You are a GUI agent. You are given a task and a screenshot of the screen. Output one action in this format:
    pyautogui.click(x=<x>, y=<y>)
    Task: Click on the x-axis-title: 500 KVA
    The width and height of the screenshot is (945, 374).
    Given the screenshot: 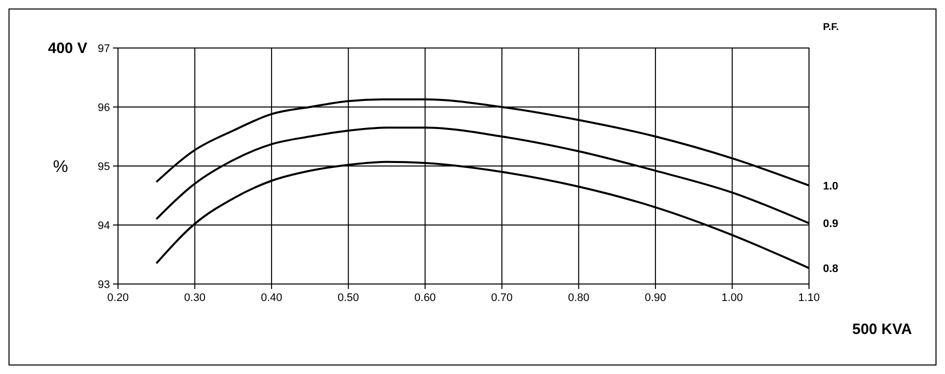 What is the action you would take?
    pyautogui.click(x=882, y=329)
    